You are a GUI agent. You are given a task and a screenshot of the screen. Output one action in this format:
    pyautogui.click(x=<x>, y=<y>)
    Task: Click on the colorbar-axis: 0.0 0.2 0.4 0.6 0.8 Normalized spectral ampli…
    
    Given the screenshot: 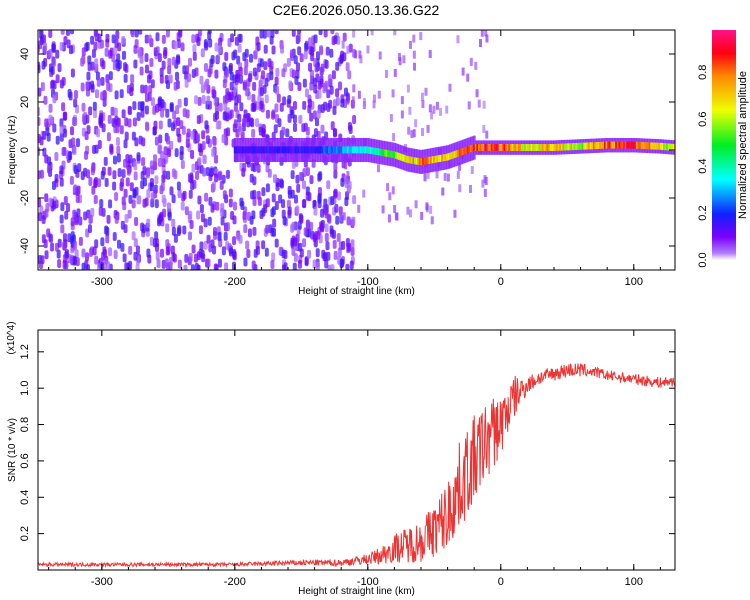 What is the action you would take?
    pyautogui.click(x=723, y=166)
    